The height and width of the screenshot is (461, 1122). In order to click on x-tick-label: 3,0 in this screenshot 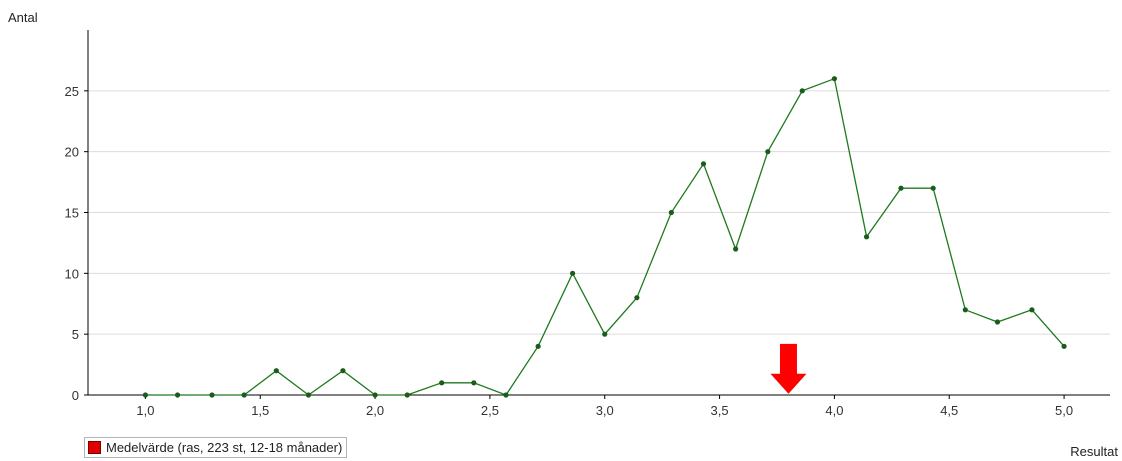, I will do `click(605, 410)`.